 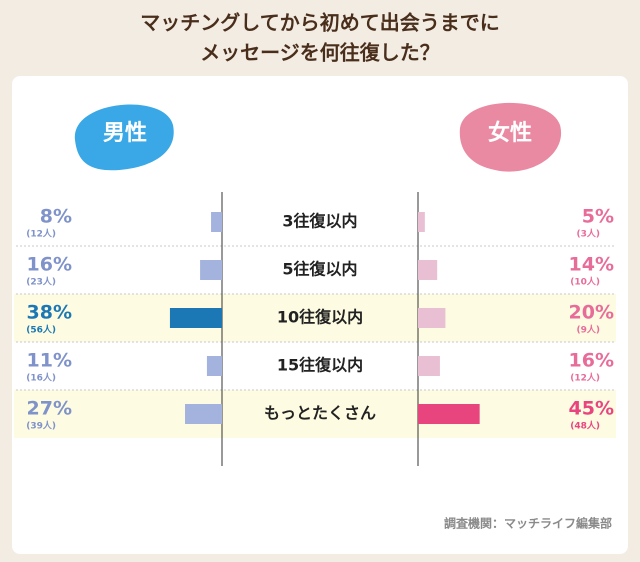 I want to click on count-label: (56人), so click(x=41, y=330).